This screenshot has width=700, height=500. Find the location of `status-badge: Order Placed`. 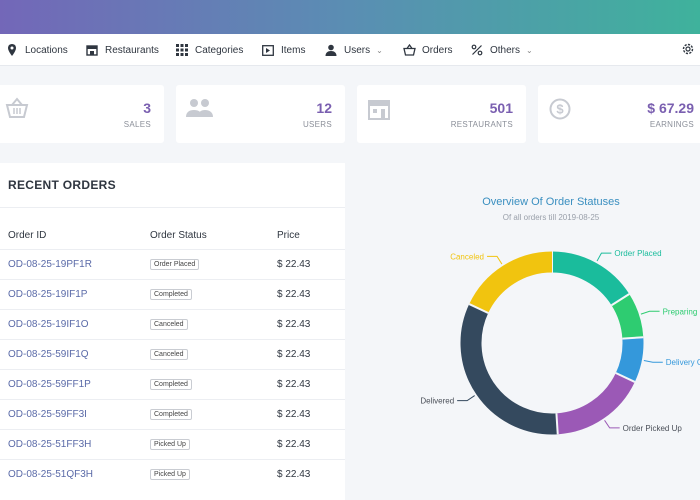

status-badge: Order Placed is located at coordinates (175, 264).